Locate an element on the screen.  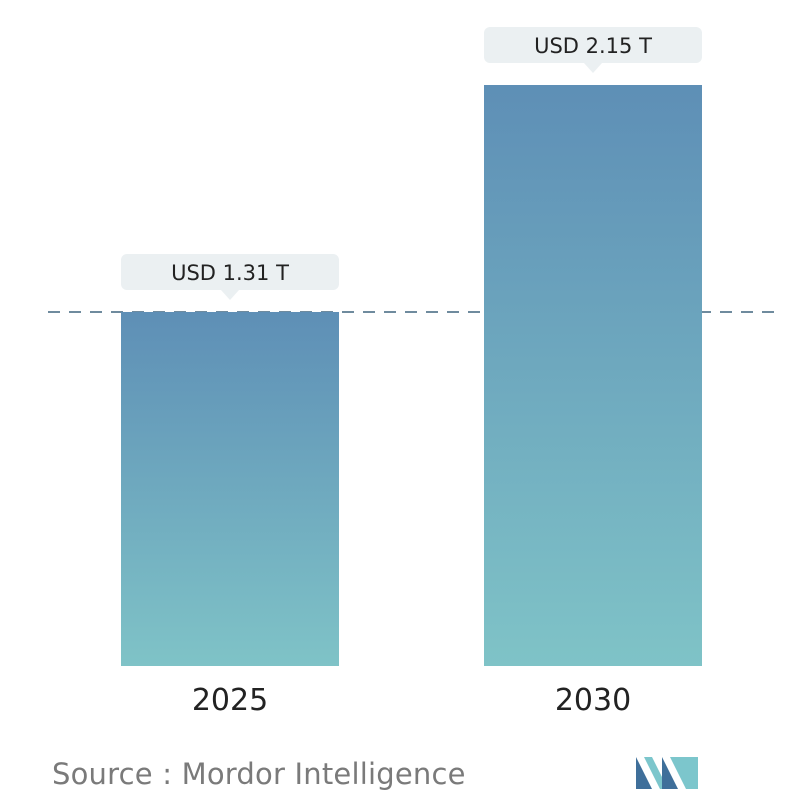
mordor-intelligence-logo-icon is located at coordinates (667, 773).